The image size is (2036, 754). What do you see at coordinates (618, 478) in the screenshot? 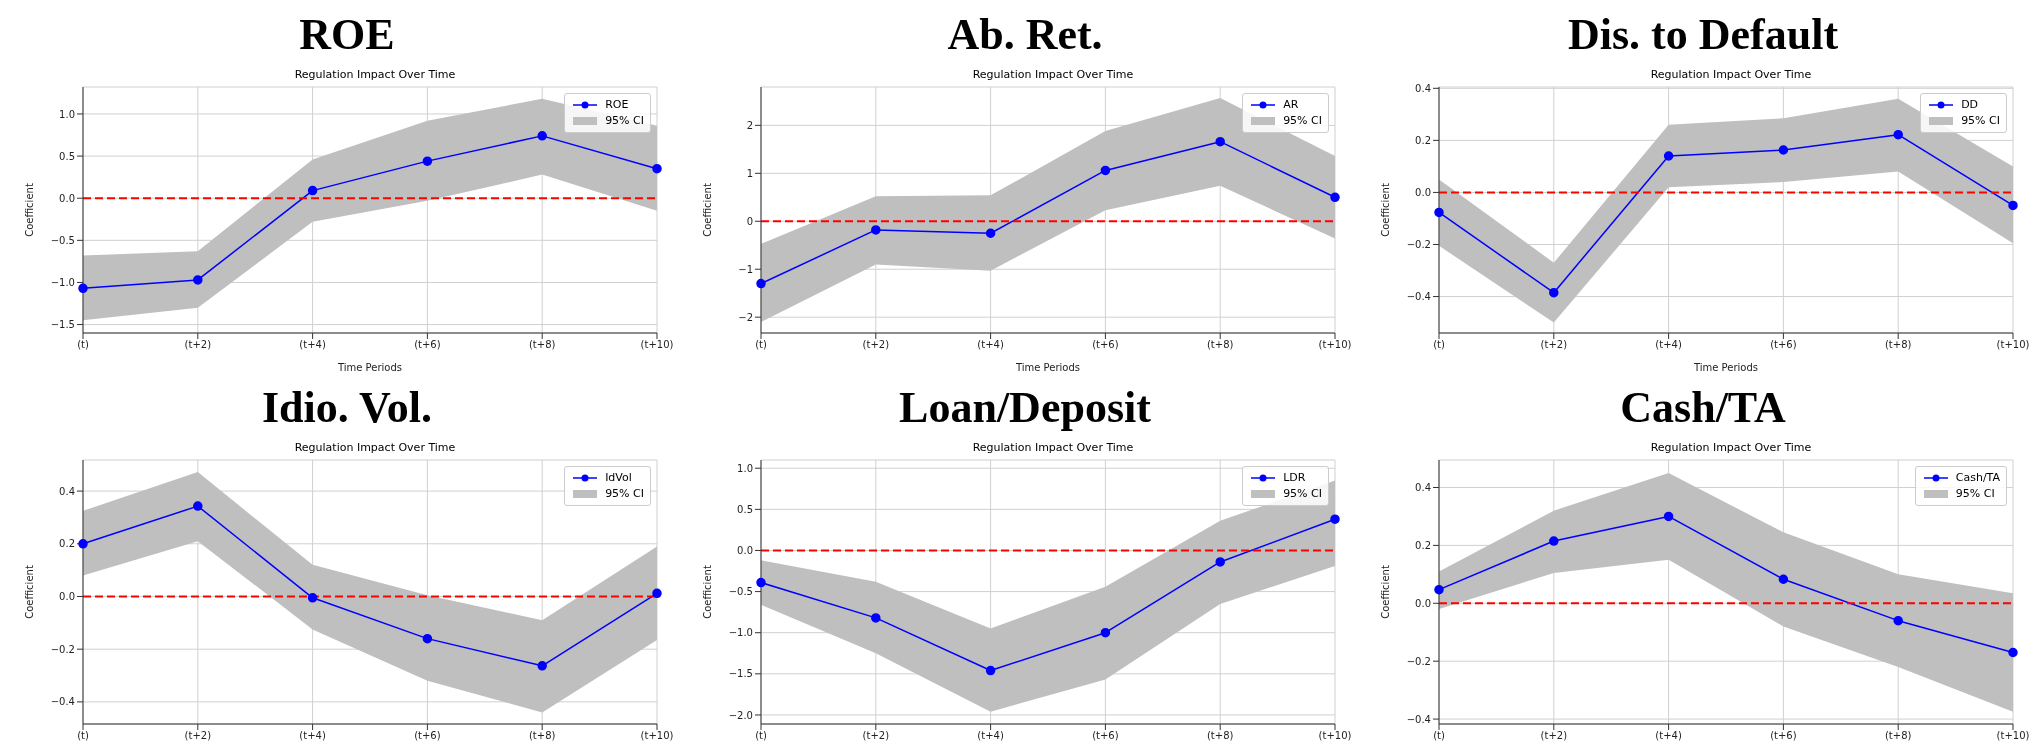
I see `legend-label: IdVol` at bounding box center [618, 478].